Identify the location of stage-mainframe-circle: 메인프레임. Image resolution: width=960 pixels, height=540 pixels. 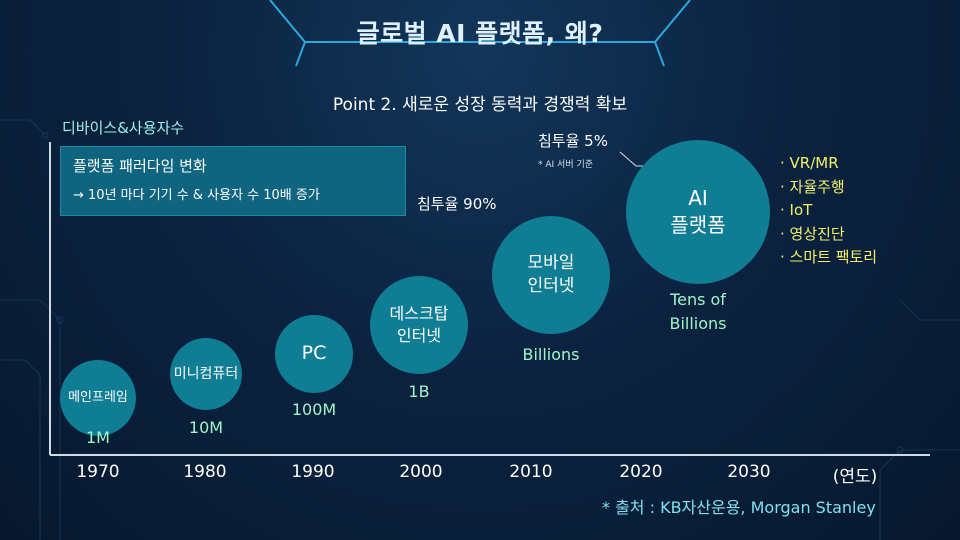
(98, 398).